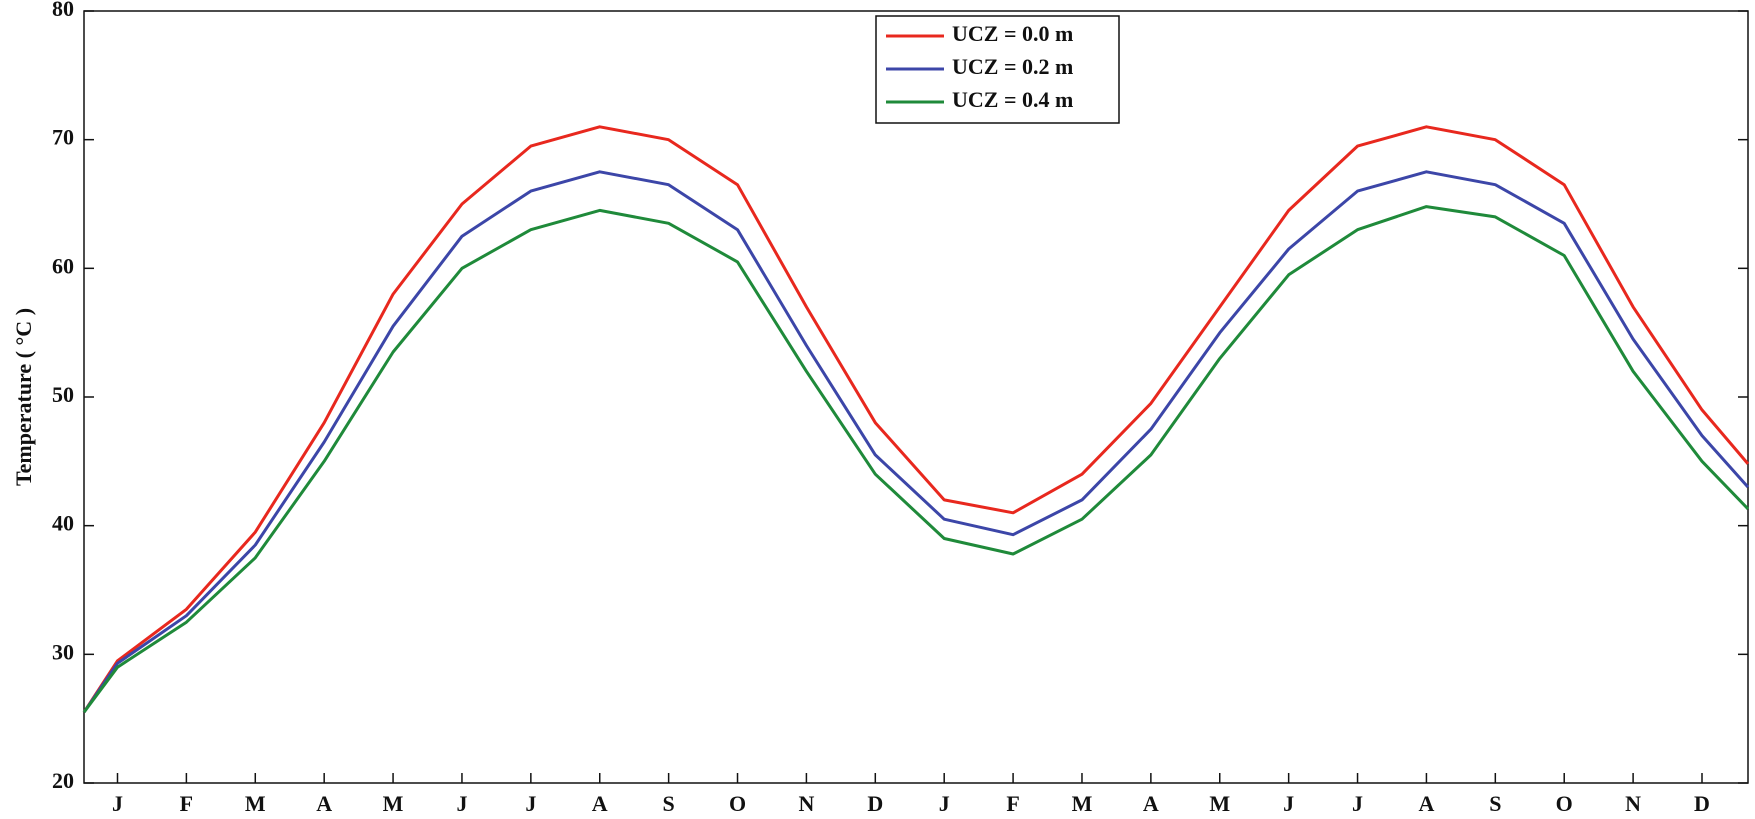  Describe the element at coordinates (63, 523) in the screenshot. I see `y-tick-label: 40` at that location.